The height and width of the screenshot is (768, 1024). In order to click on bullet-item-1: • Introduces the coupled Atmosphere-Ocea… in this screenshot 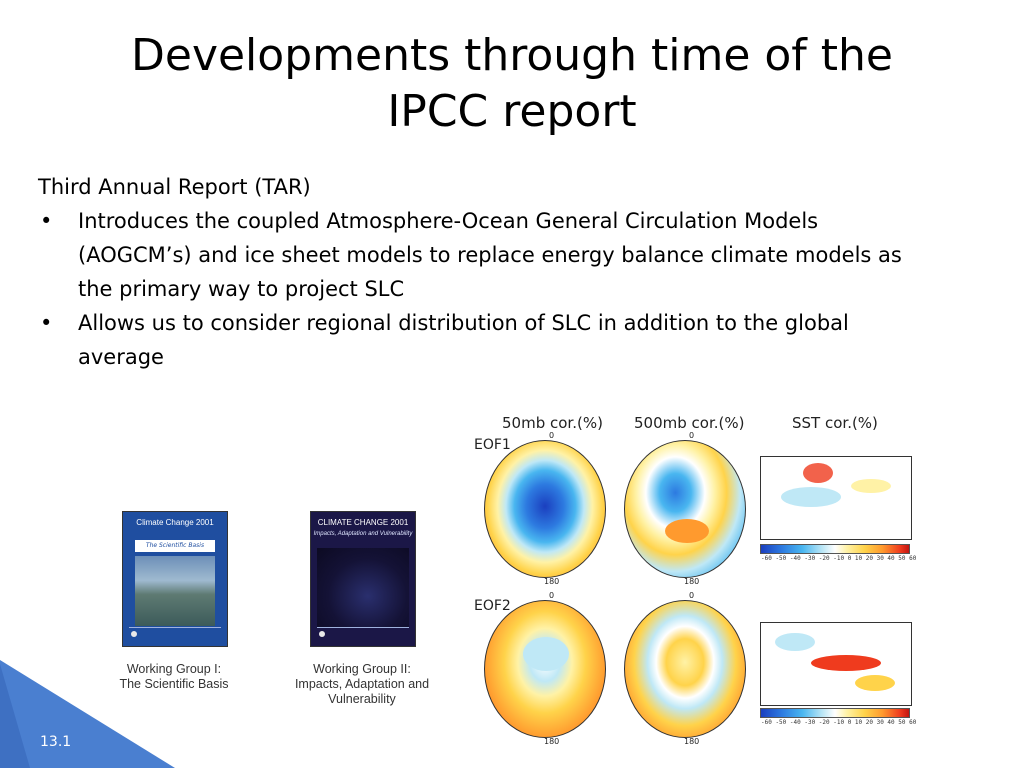, I will do `click(518, 255)`.